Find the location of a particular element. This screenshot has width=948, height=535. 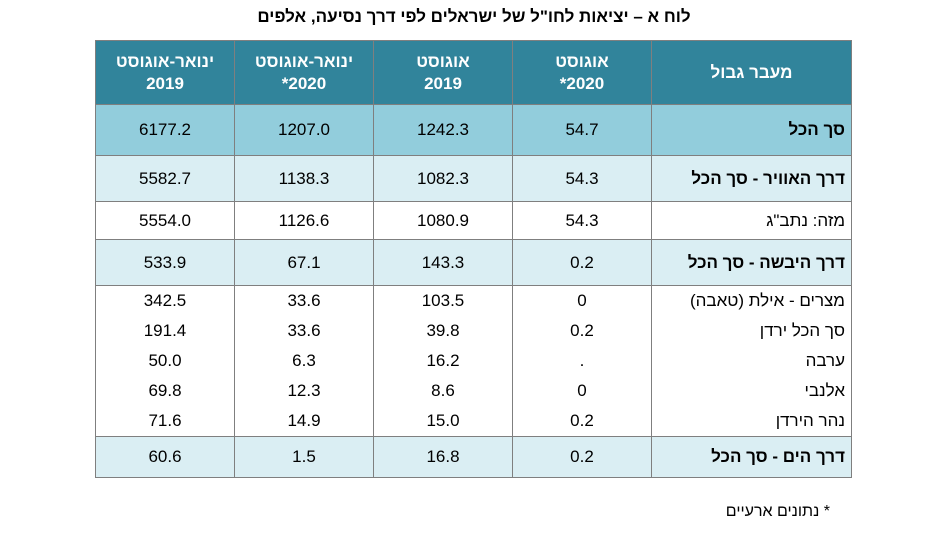

row-label: נהר הירדן is located at coordinates (751, 421).